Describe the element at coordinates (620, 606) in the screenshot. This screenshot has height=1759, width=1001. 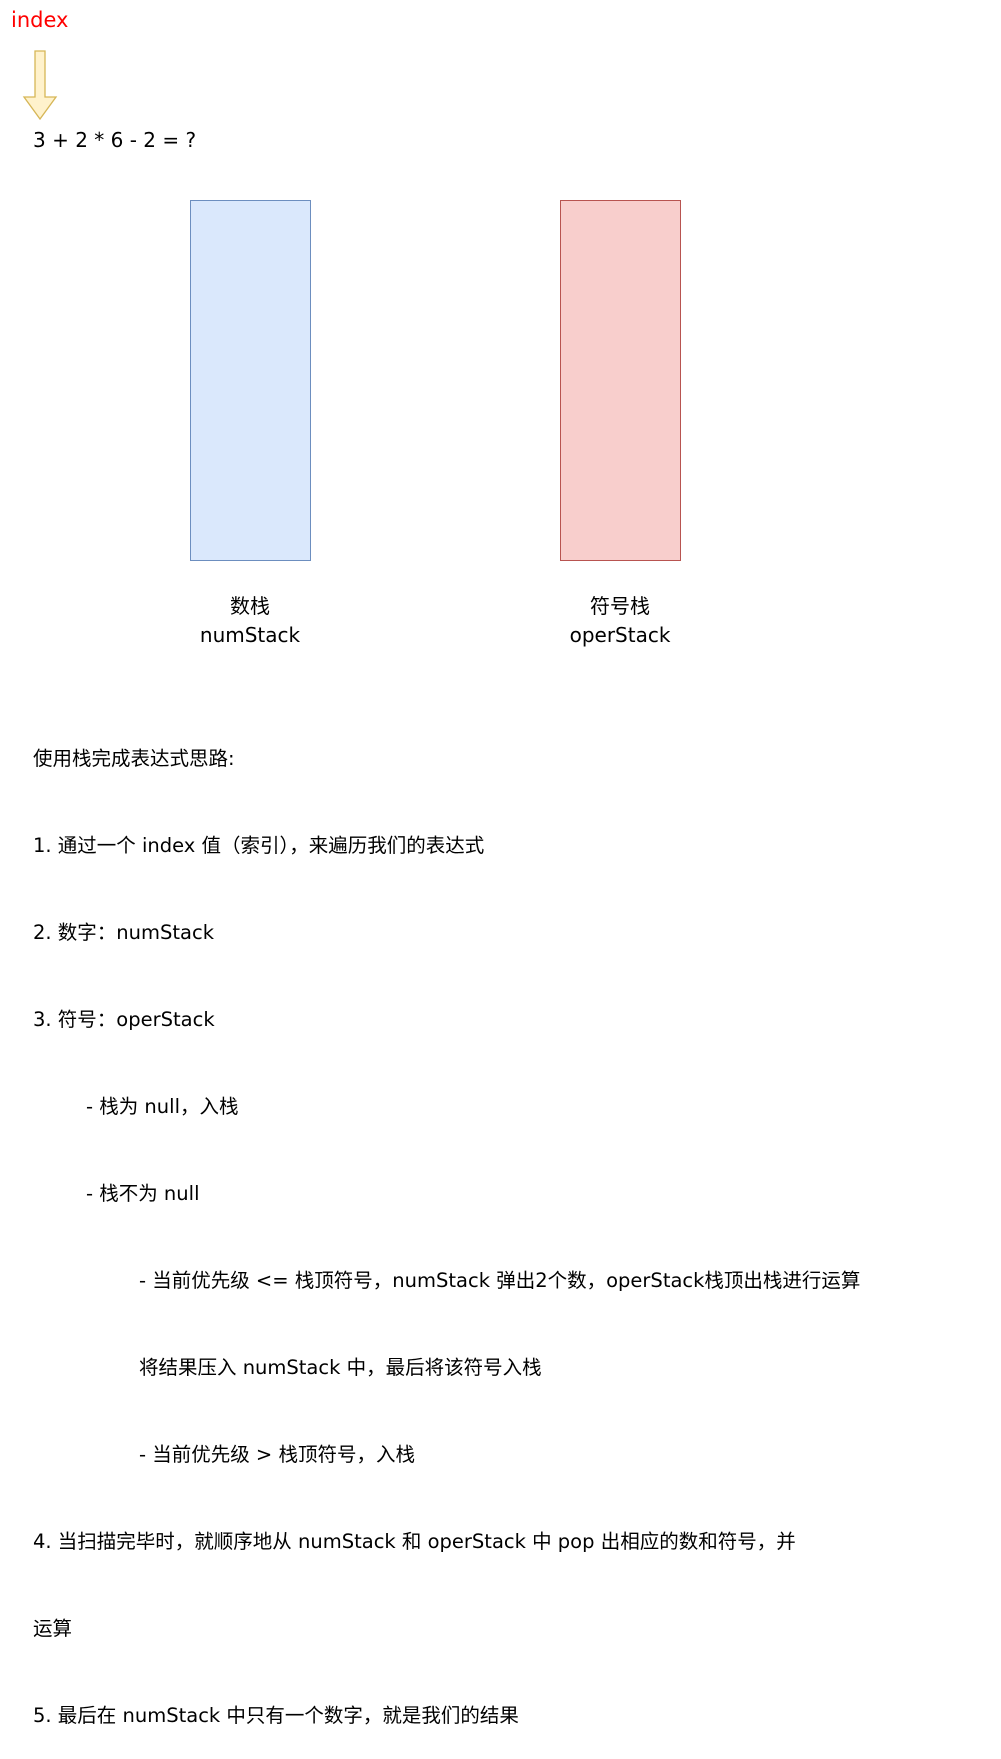
I see `oper-stack-title: 符号栈` at that location.